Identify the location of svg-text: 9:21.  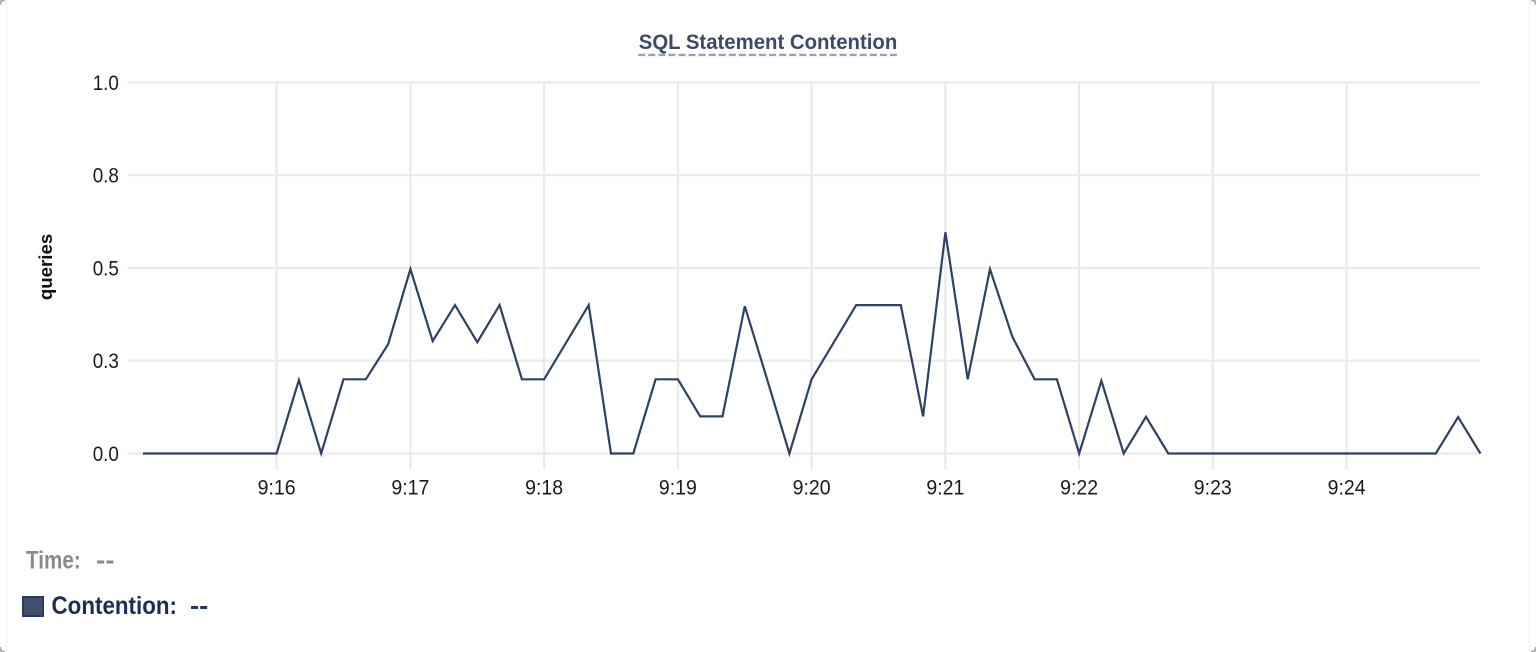
(945, 487).